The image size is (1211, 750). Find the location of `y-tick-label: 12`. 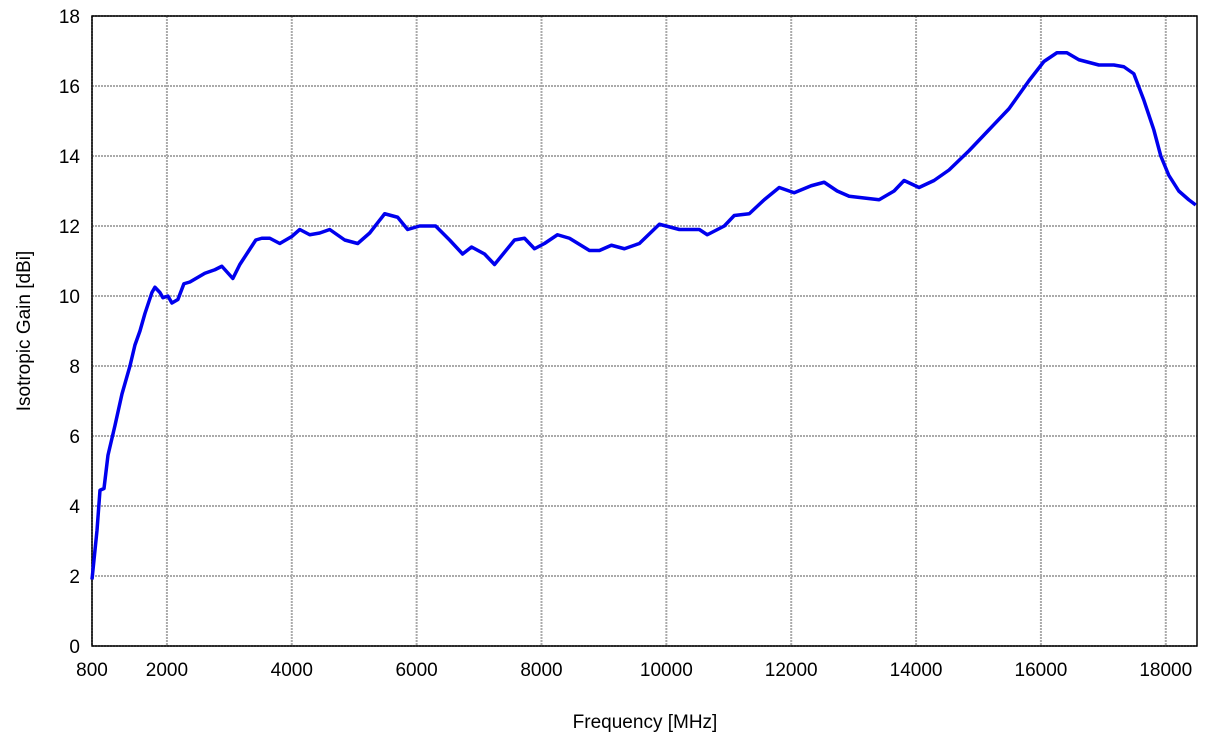

y-tick-label: 12 is located at coordinates (69, 227).